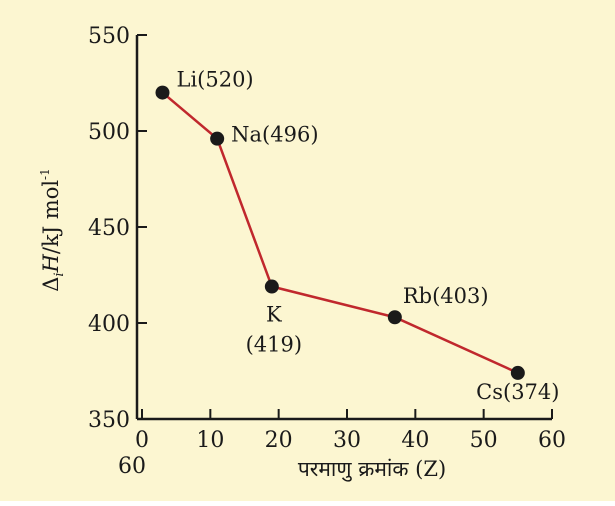 This screenshot has width=615, height=506. Describe the element at coordinates (274, 135) in the screenshot. I see `point-label-na: Na(496)` at that location.